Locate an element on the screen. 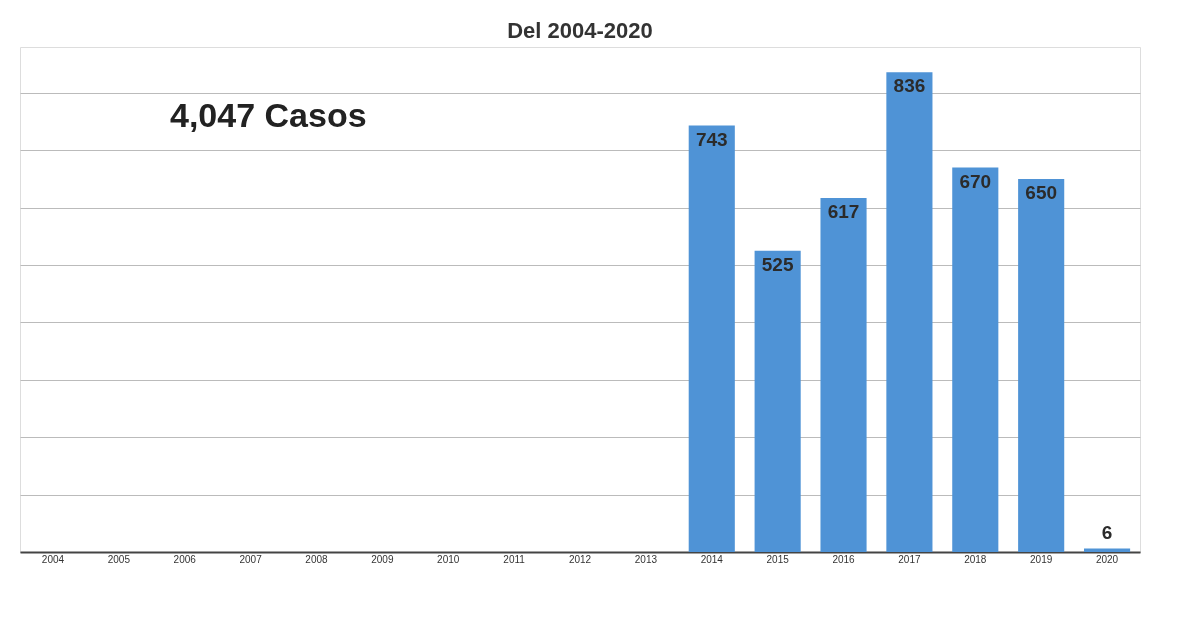 This screenshot has height=644, width=1187. x-tick-label: 2017 is located at coordinates (909, 559).